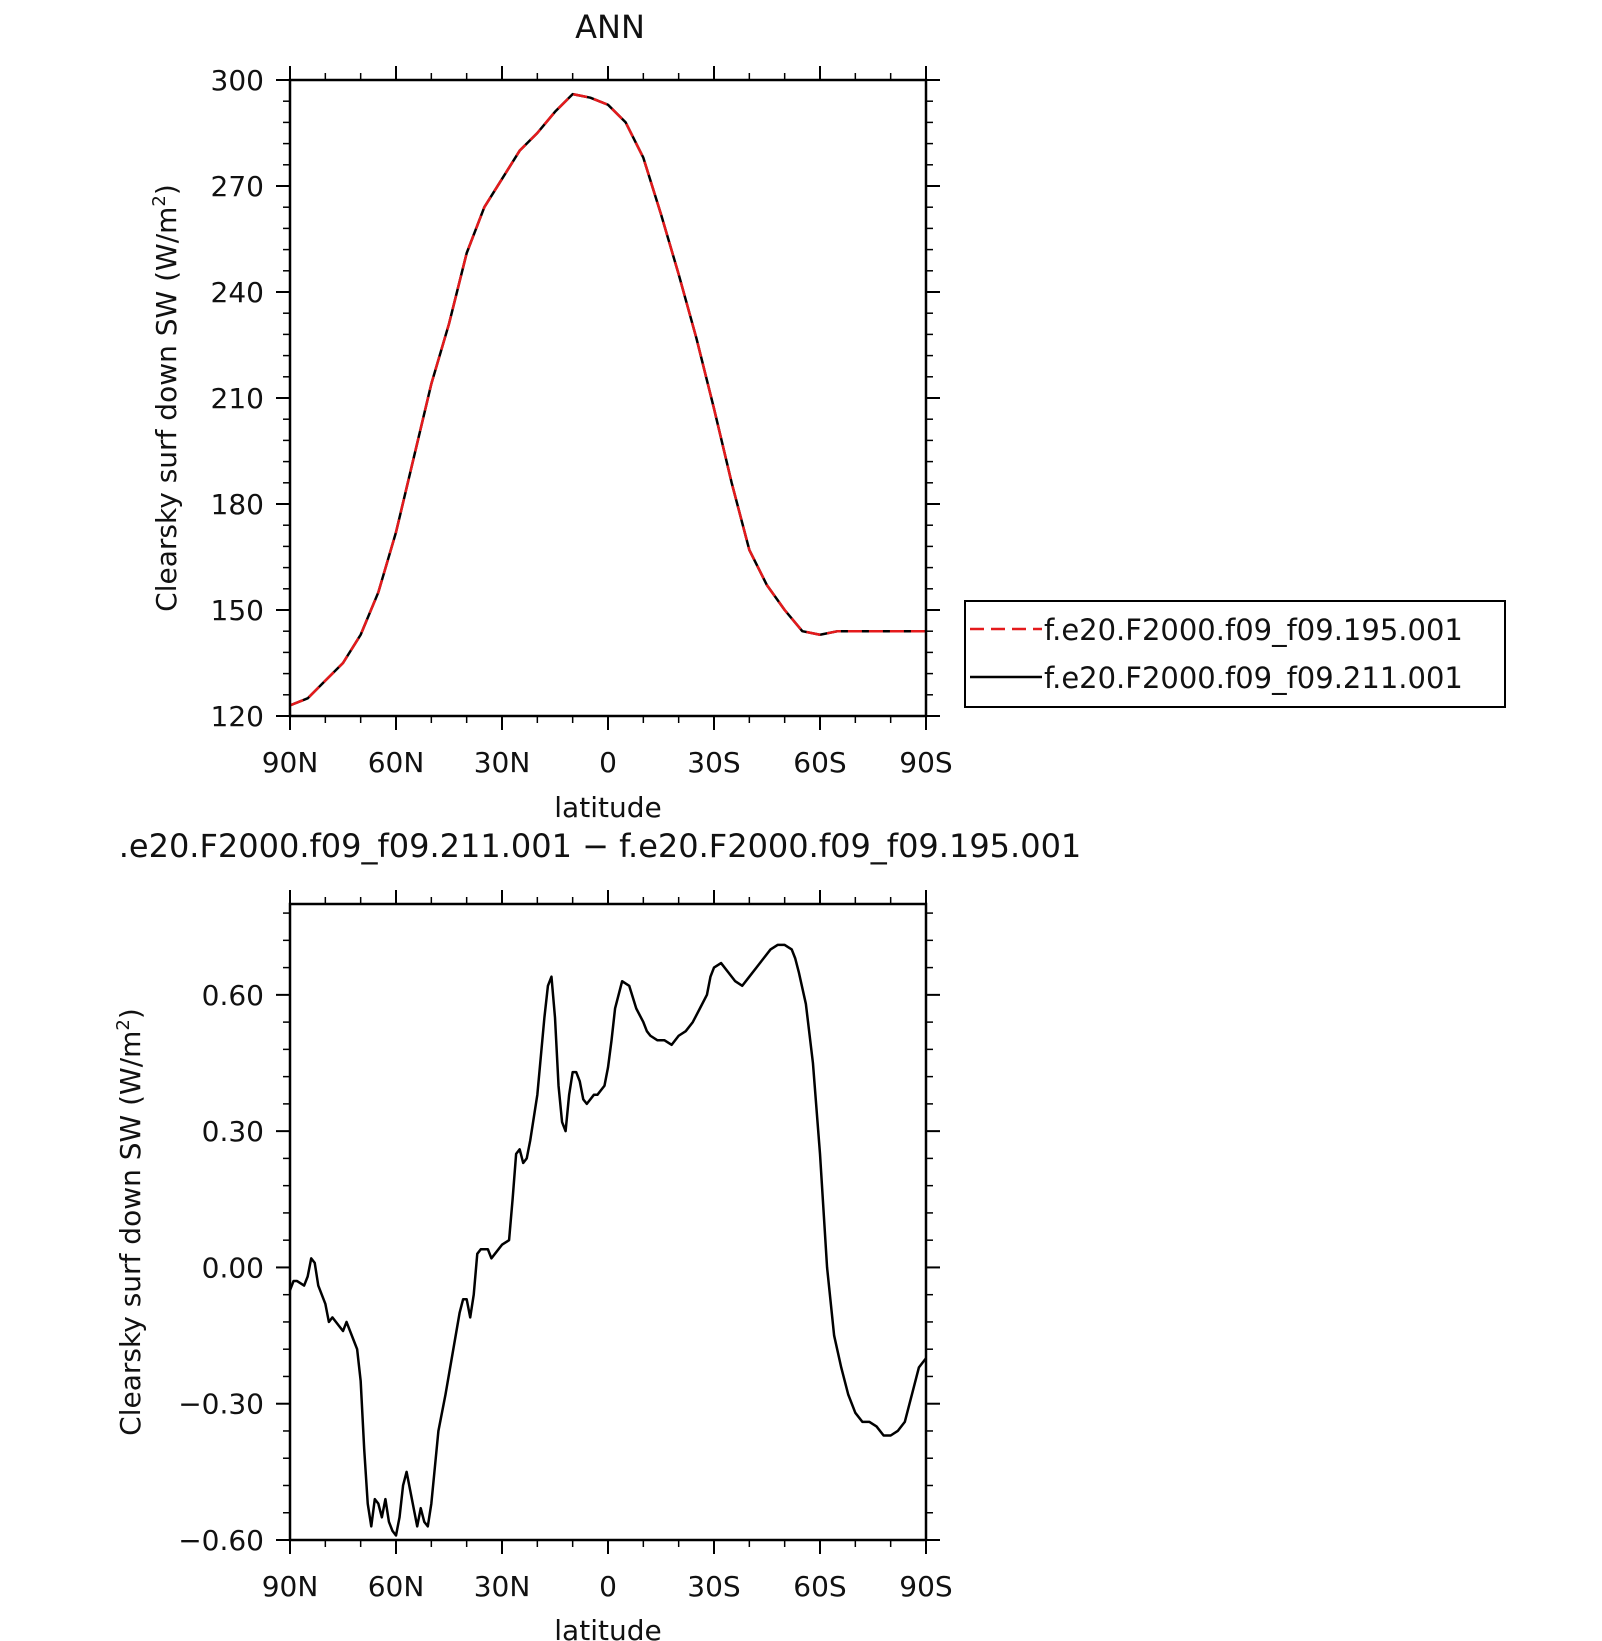 The image size is (1602, 1641). I want to click on bottom-y-tick-label: 0.30, so click(233, 1131).